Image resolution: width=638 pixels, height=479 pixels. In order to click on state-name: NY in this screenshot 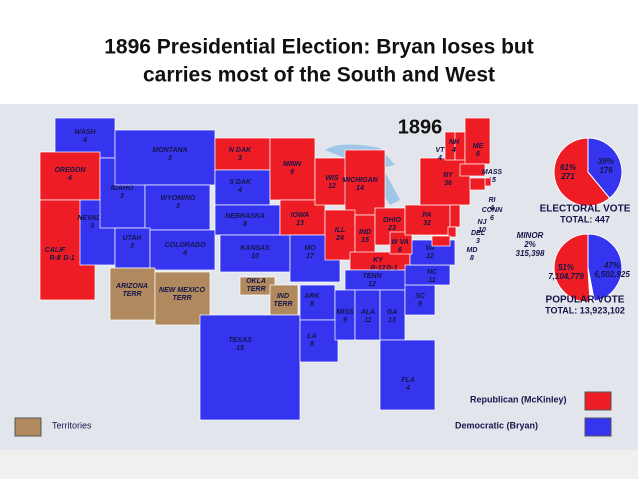, I will do `click(448, 175)`.